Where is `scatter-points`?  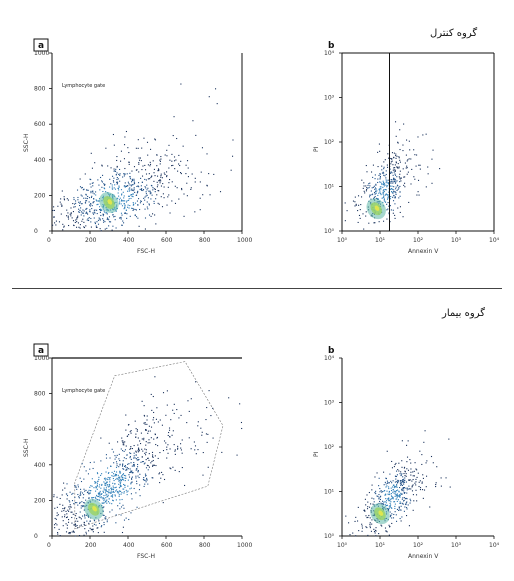
scatter-points is located at coordinates (393, 175).